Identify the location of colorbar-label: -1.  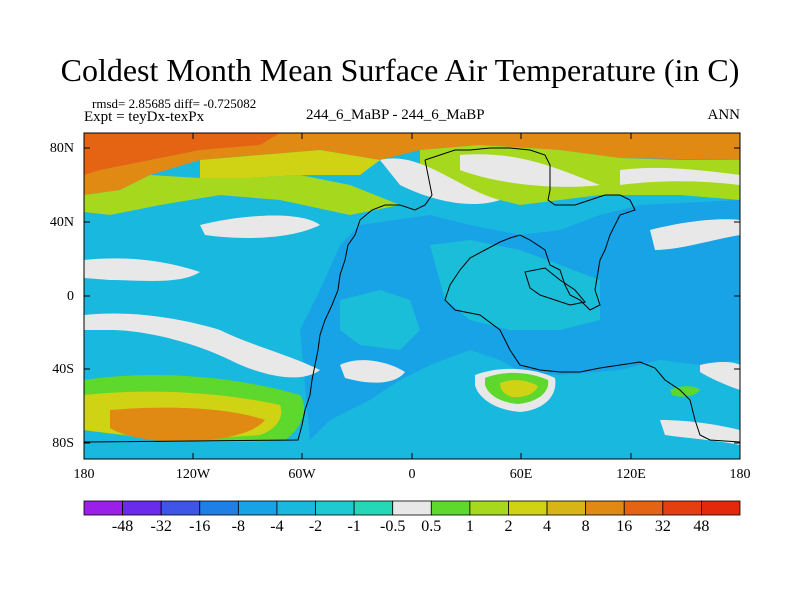
(354, 526).